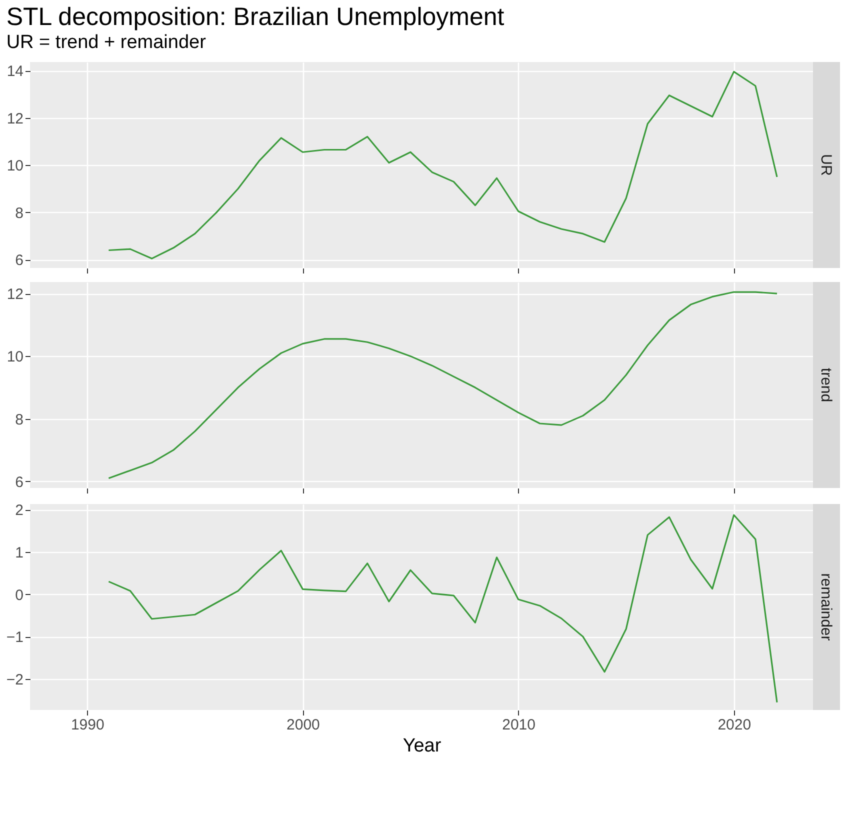  What do you see at coordinates (15, 680) in the screenshot?
I see `y-tick-label: −2` at bounding box center [15, 680].